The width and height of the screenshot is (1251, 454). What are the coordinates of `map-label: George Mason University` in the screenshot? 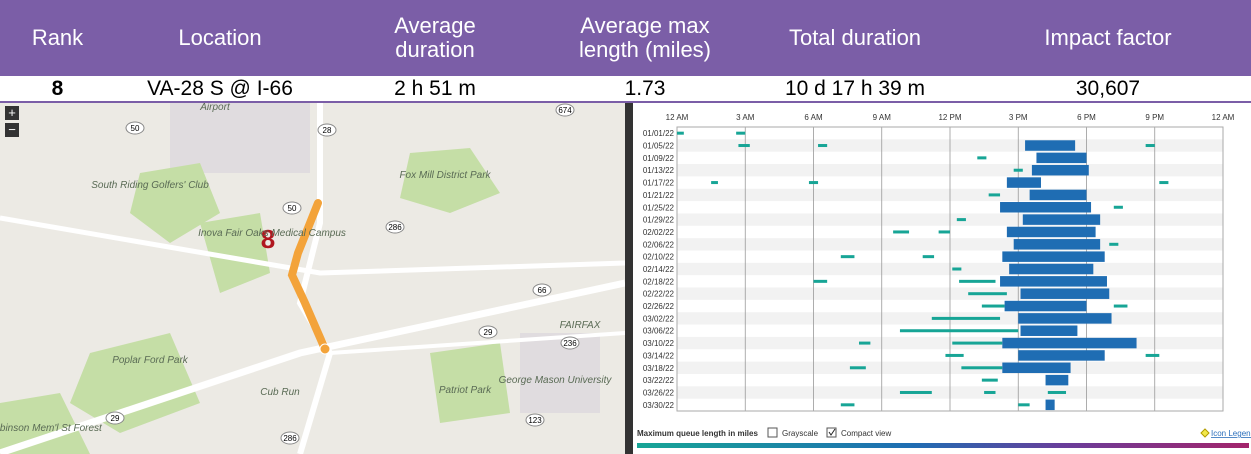 It's located at (556, 380).